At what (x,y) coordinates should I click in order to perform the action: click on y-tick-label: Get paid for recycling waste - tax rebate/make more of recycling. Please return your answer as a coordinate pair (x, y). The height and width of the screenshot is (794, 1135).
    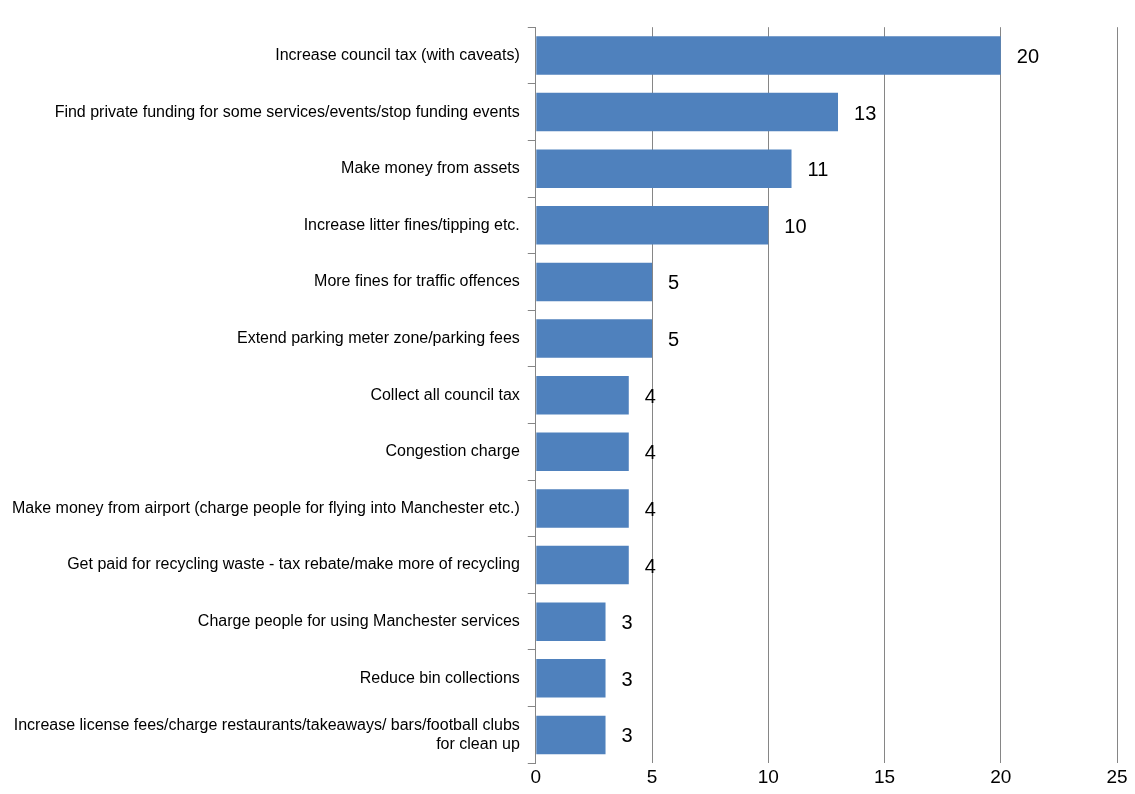
    Looking at the image, I should click on (293, 564).